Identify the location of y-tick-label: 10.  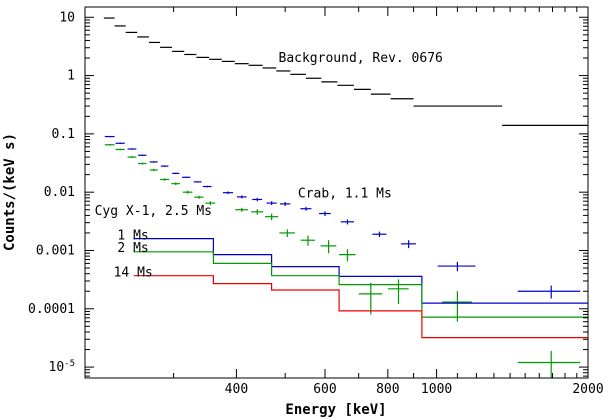
(67, 17).